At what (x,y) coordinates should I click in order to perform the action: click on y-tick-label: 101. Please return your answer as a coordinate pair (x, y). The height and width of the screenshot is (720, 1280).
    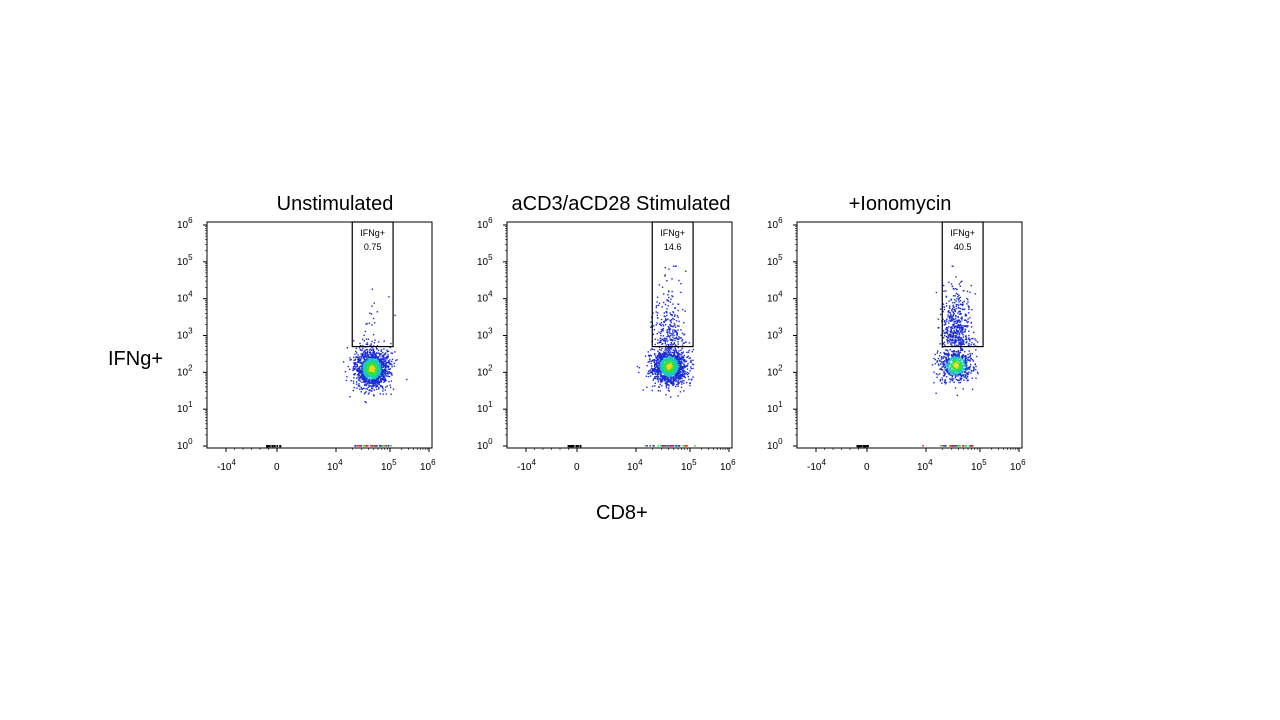
    Looking at the image, I should click on (185, 407).